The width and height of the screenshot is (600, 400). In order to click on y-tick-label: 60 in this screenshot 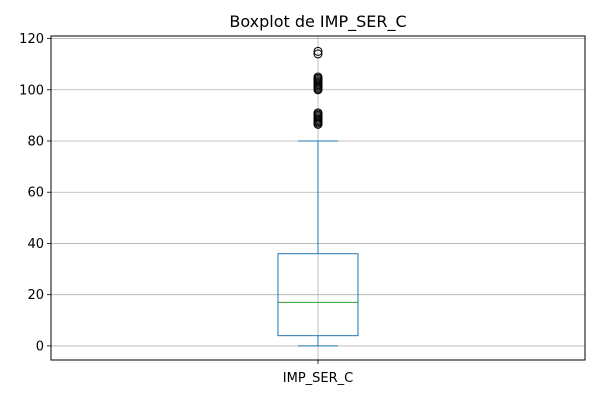, I will do `click(35, 193)`.